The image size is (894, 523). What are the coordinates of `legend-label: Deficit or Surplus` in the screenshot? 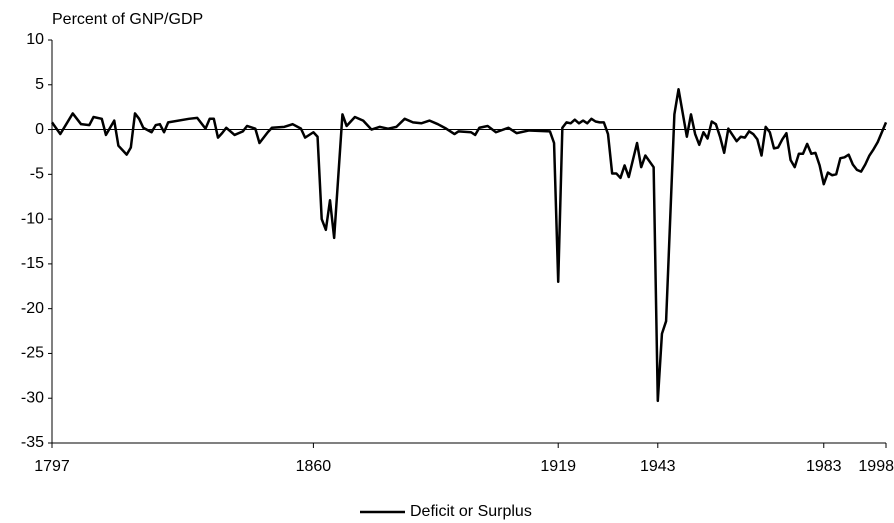 It's located at (471, 511).